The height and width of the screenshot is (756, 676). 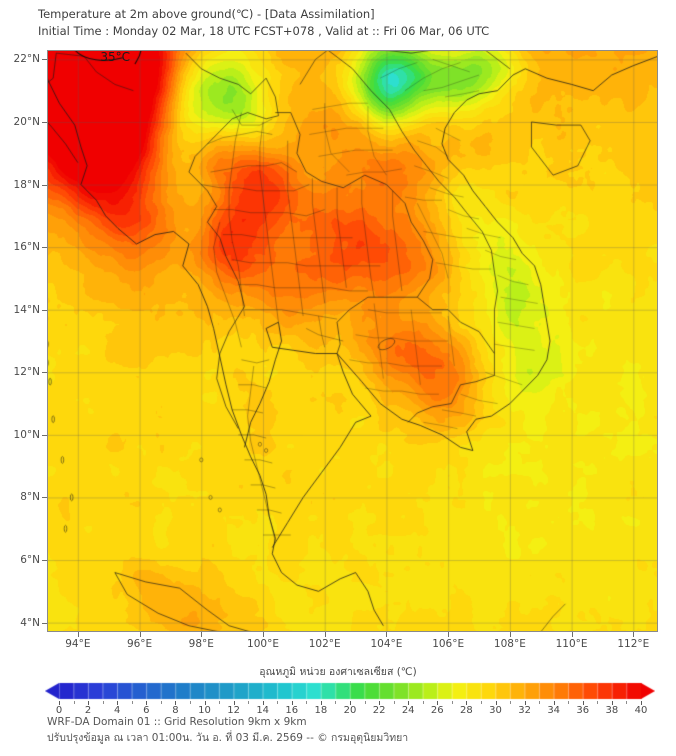 I want to click on colorbar-ticks: 0 2 4 6 8 10 12 14 16 18 20 22 24 26 28 30 32 34 36 38 40, so click(x=350, y=710).